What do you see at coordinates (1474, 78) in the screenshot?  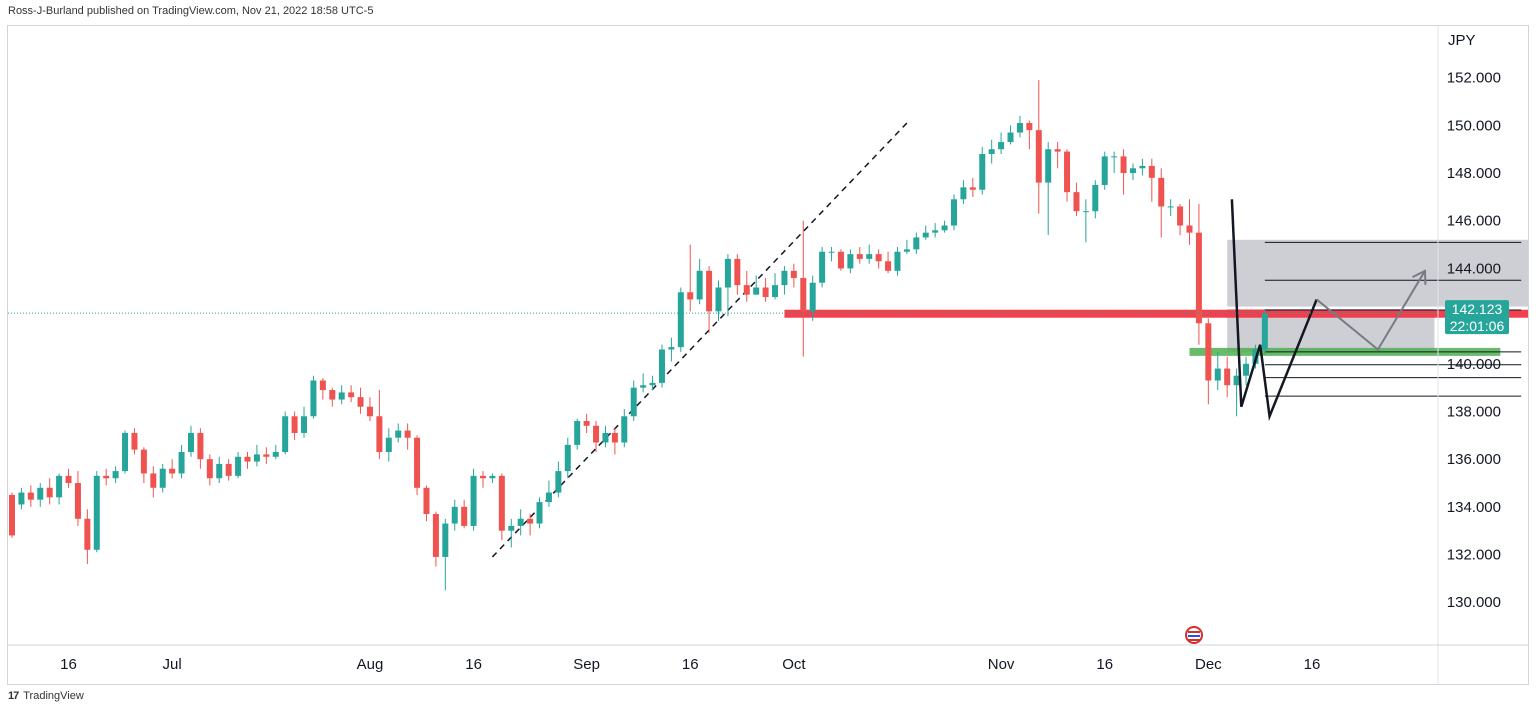 I see `y-tick-label: 152.000` at bounding box center [1474, 78].